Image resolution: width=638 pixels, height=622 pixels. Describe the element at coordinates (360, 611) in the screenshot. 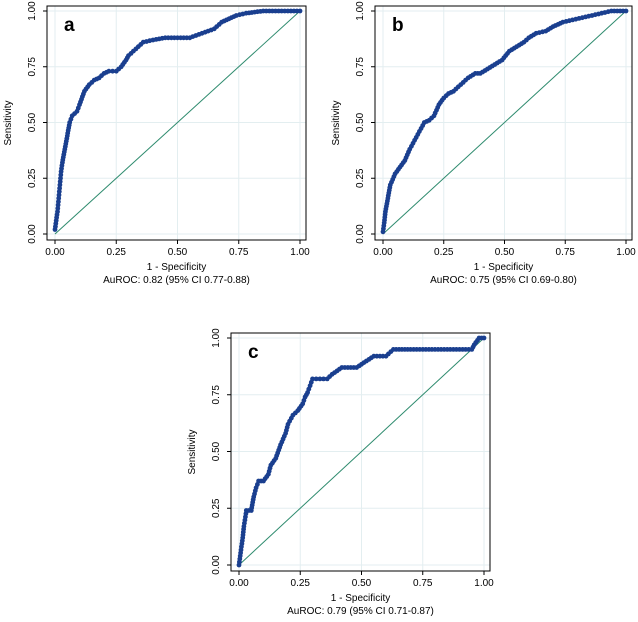

I see `auroc-caption: AuROC: 0.79 (95% CI 0.71-0.87)` at that location.